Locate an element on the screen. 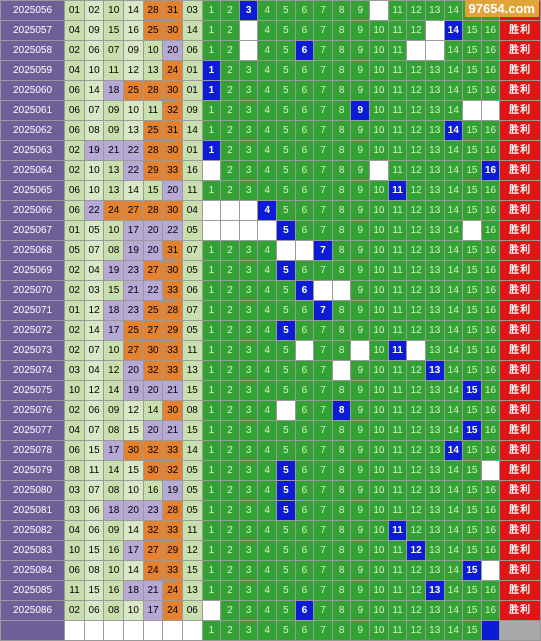 Image resolution: width=541 pixels, height=641 pixels. red-ball-3: 10 is located at coordinates (114, 570).